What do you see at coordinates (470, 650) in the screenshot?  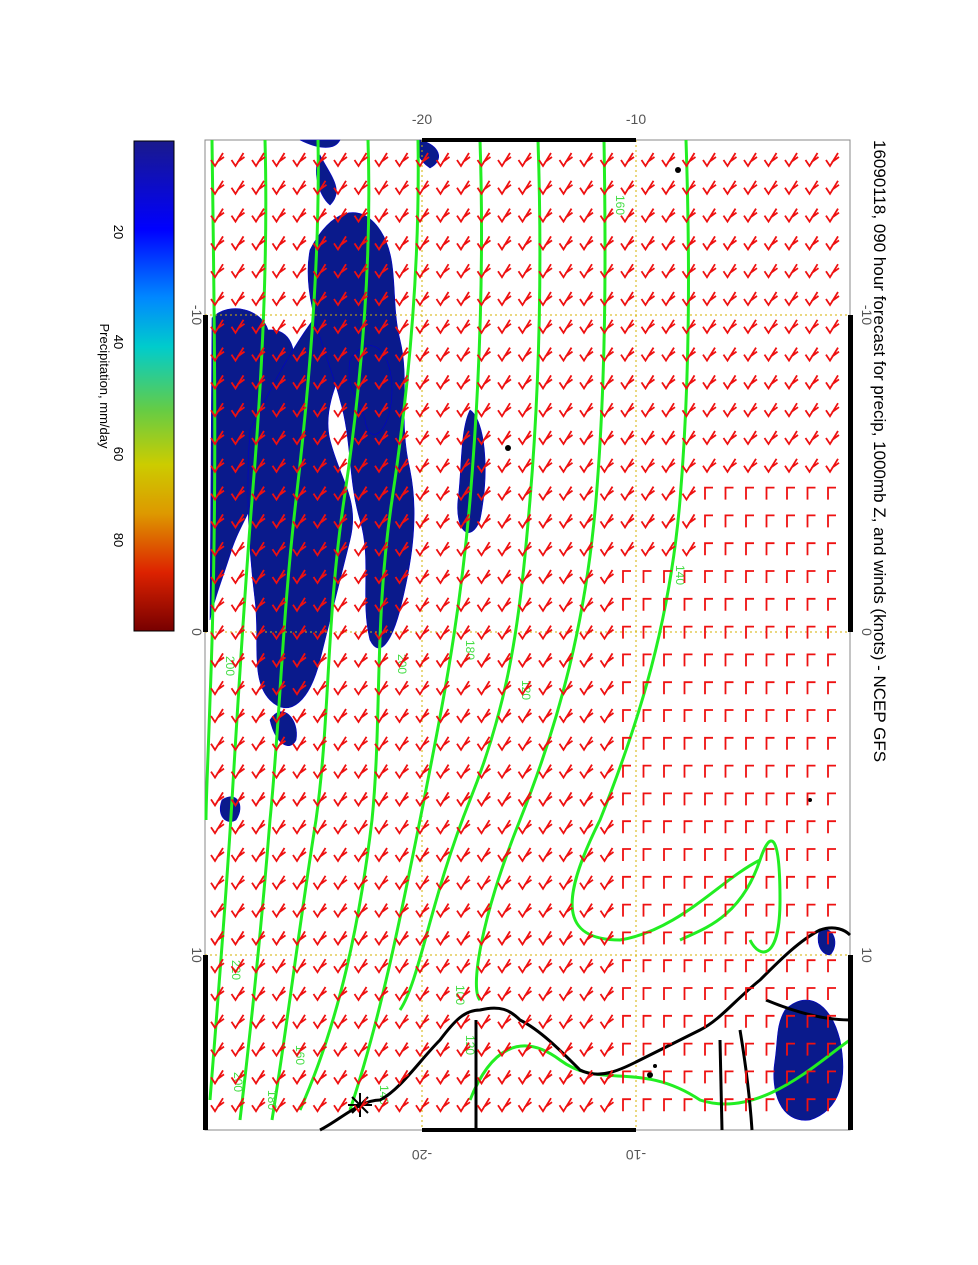 I see `contour-label: 180` at bounding box center [470, 650].